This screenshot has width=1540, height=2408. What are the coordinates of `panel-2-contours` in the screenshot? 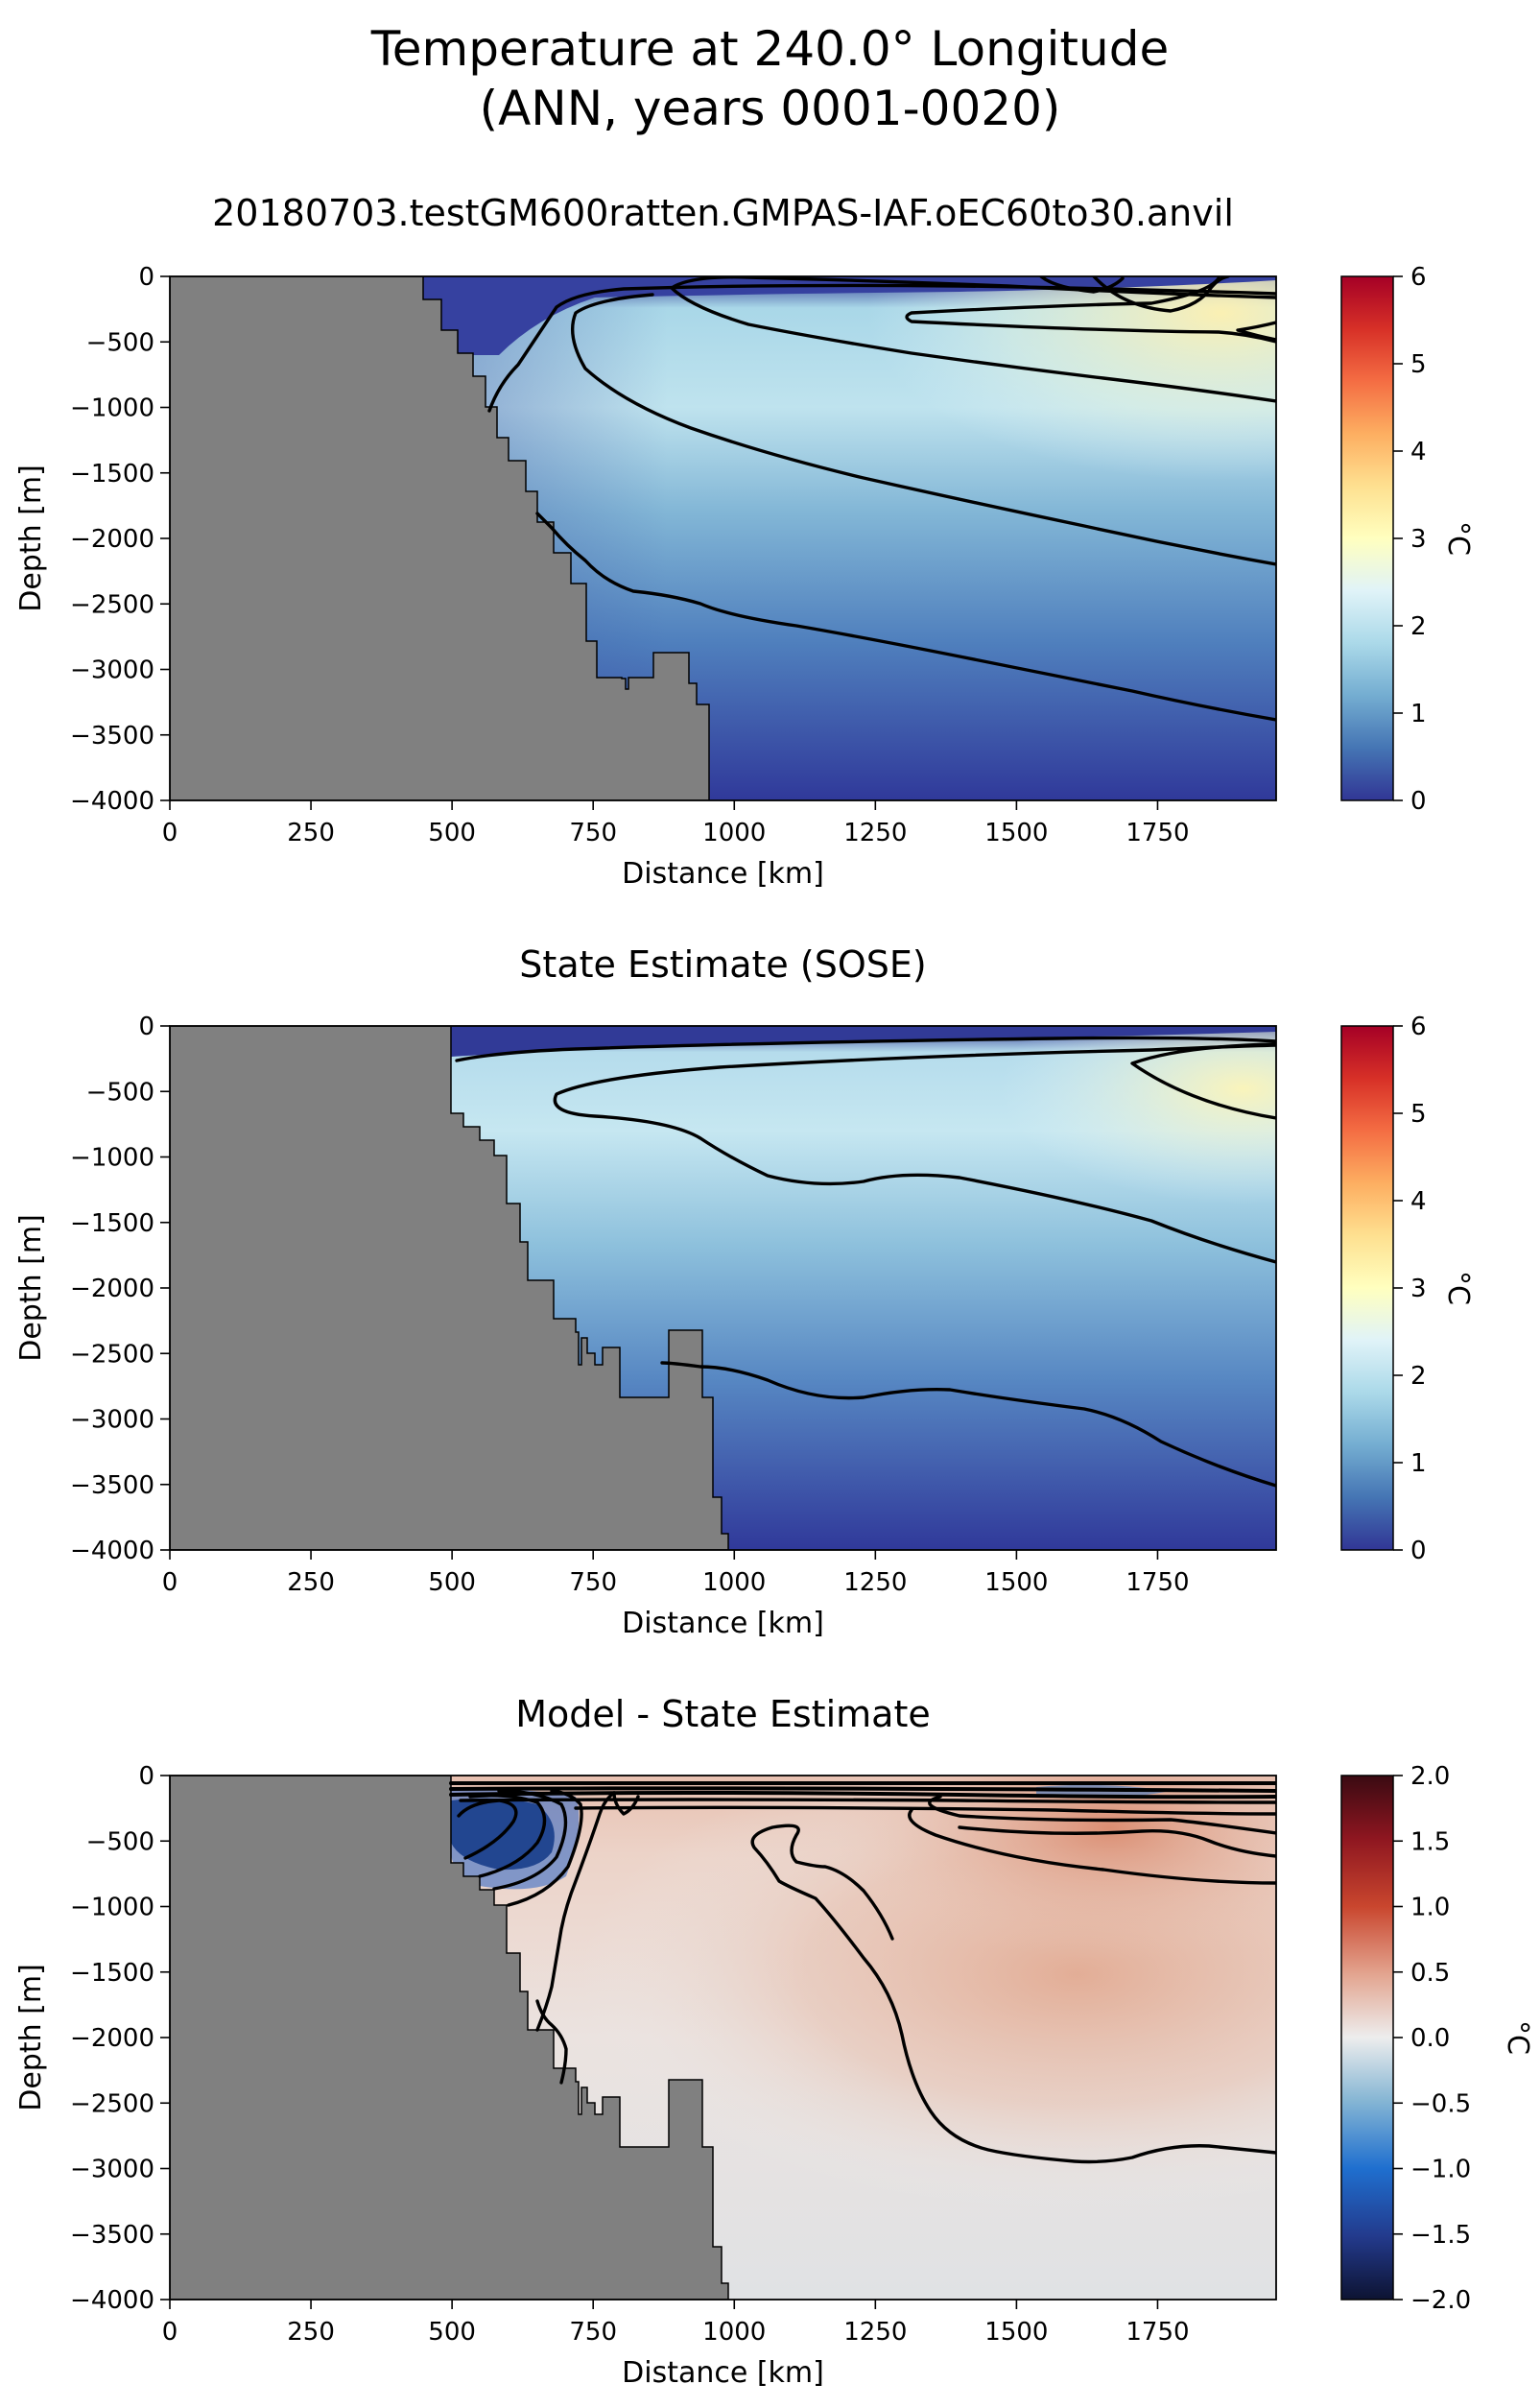 It's located at (865, 1262).